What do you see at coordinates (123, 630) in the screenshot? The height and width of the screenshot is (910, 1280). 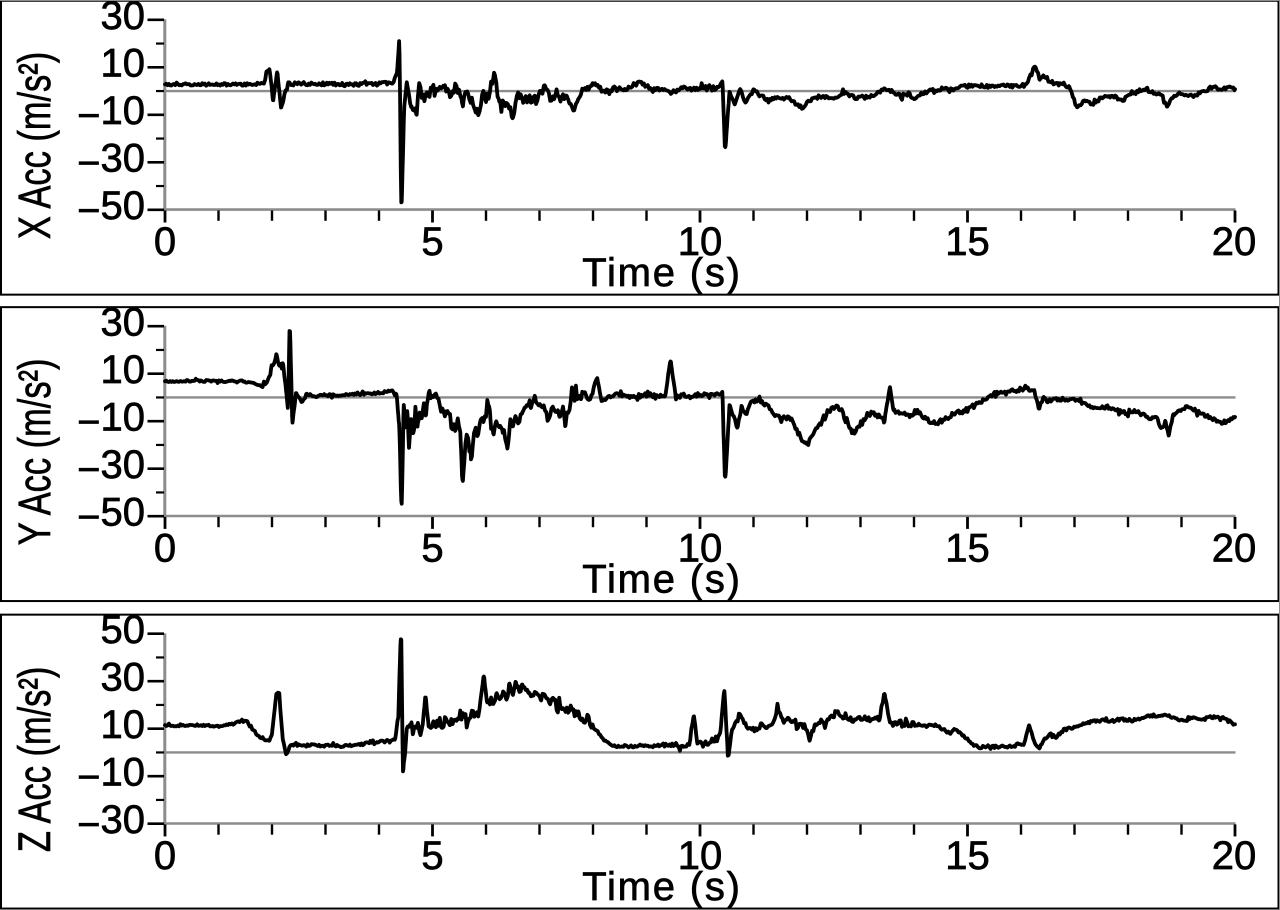 I see `svg-text: 50` at bounding box center [123, 630].